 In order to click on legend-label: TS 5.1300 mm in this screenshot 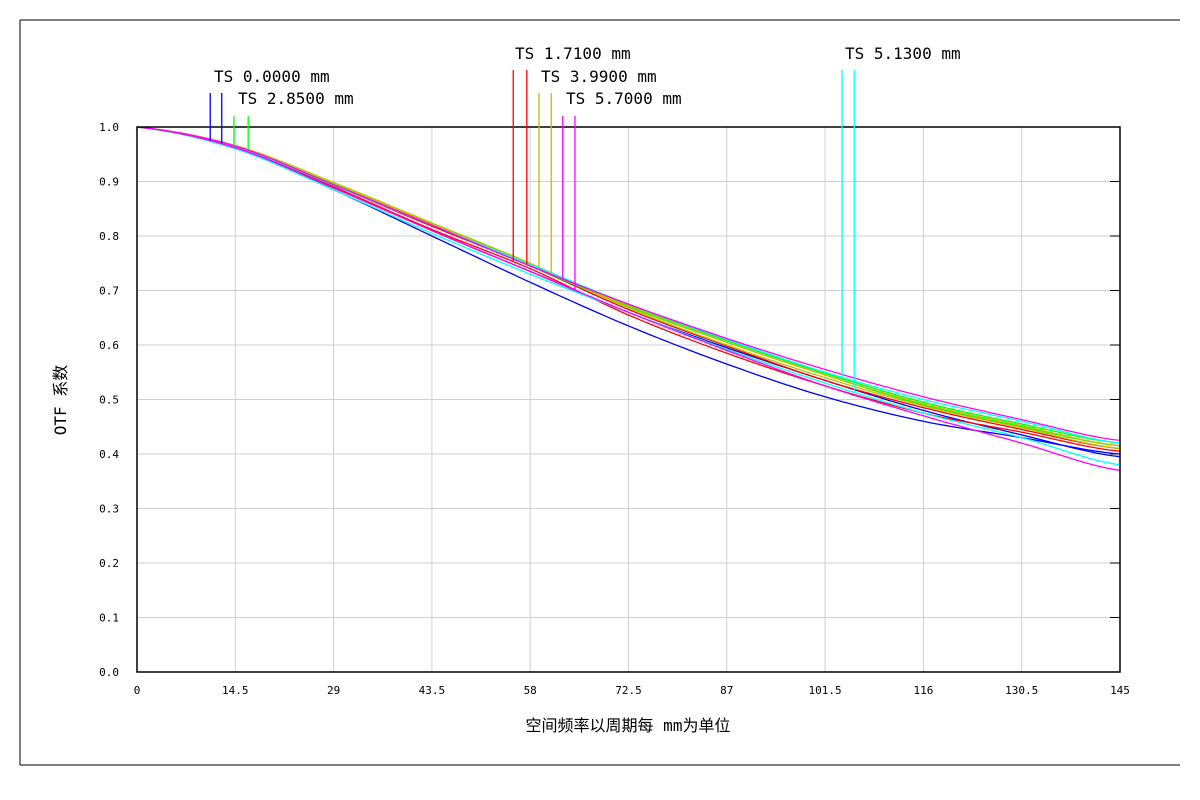, I will do `click(903, 53)`.